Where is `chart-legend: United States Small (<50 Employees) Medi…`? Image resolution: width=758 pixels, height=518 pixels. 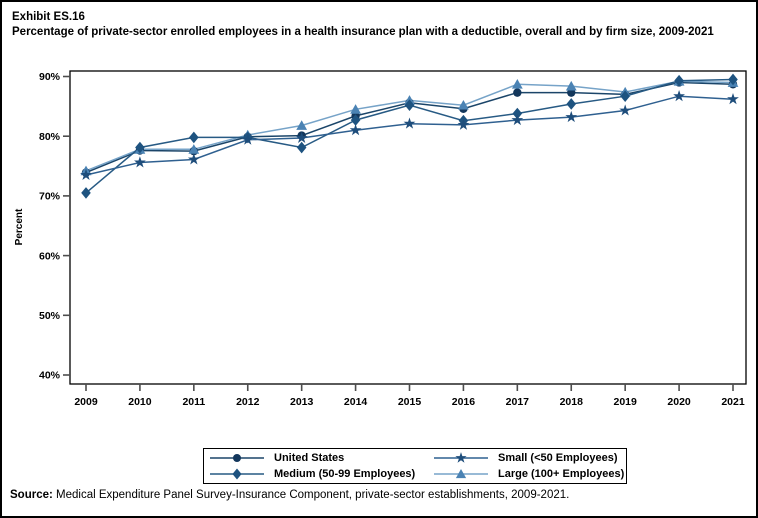 chart-legend: United States Small (<50 Employees) Medi… is located at coordinates (415, 466).